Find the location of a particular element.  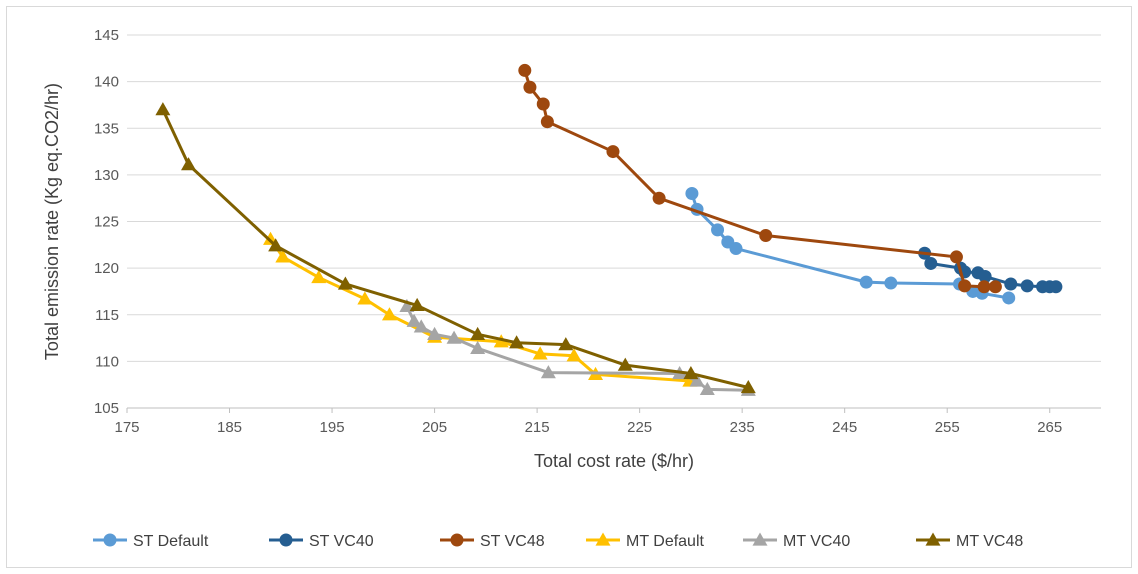

legend-label: ST Default is located at coordinates (171, 541).